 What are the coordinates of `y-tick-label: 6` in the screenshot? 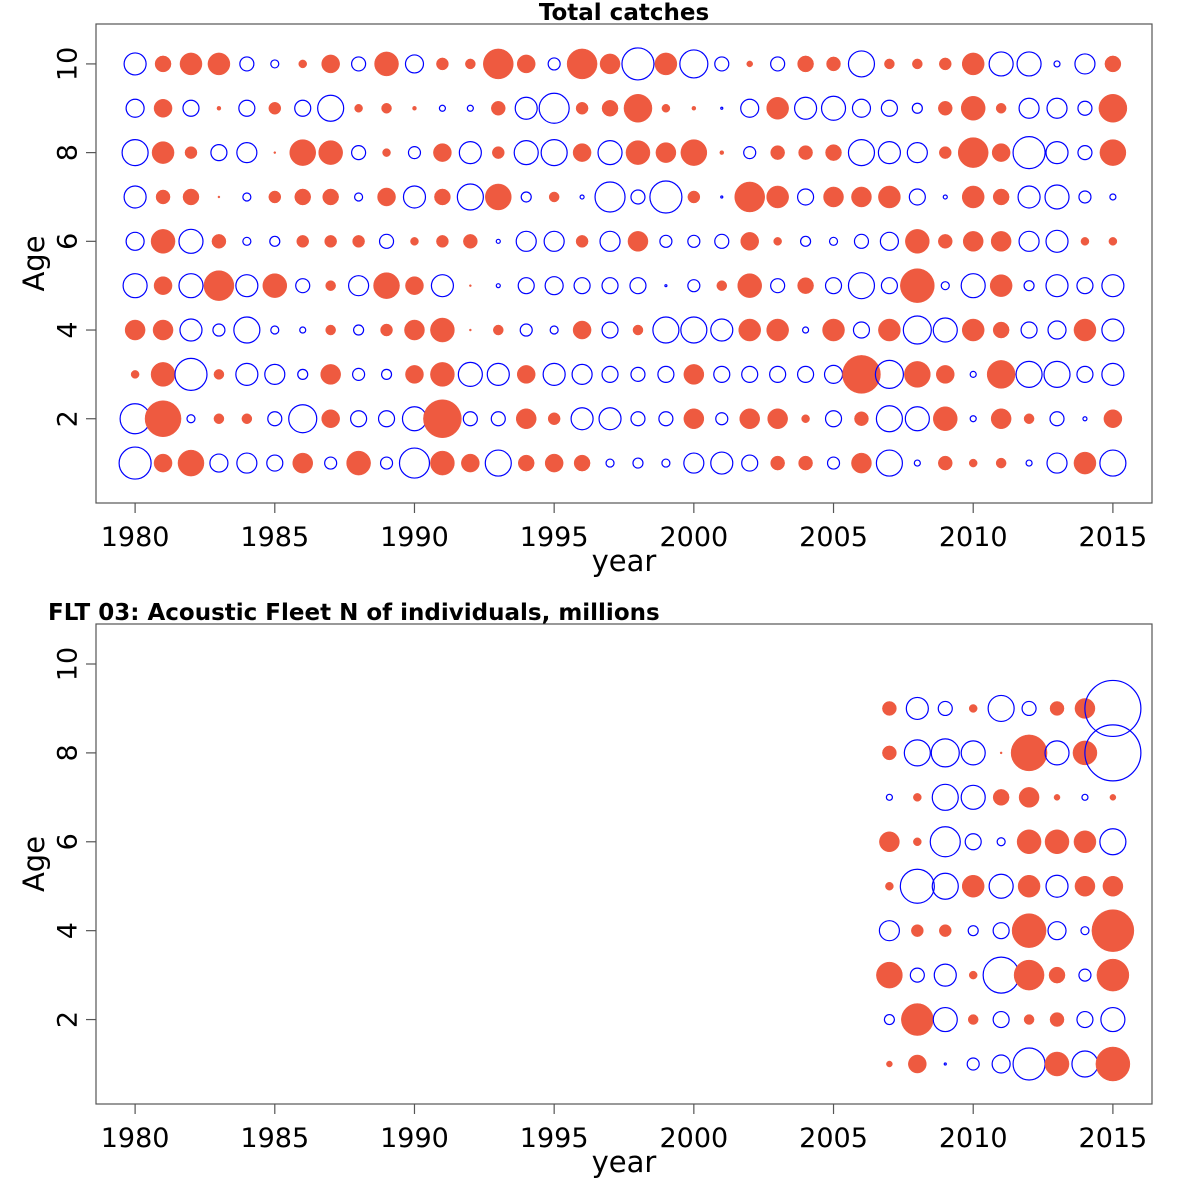 It's located at (68, 841).